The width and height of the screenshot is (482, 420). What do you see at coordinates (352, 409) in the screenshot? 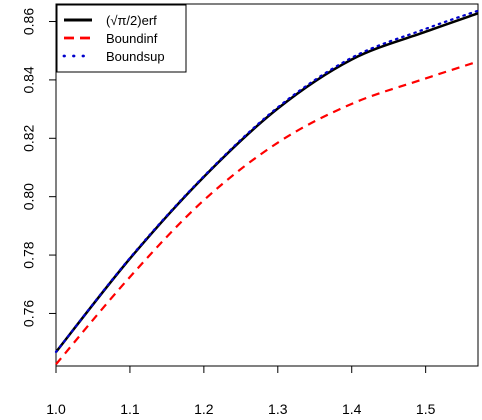
I see `x-tick-label: 1.4` at bounding box center [352, 409].